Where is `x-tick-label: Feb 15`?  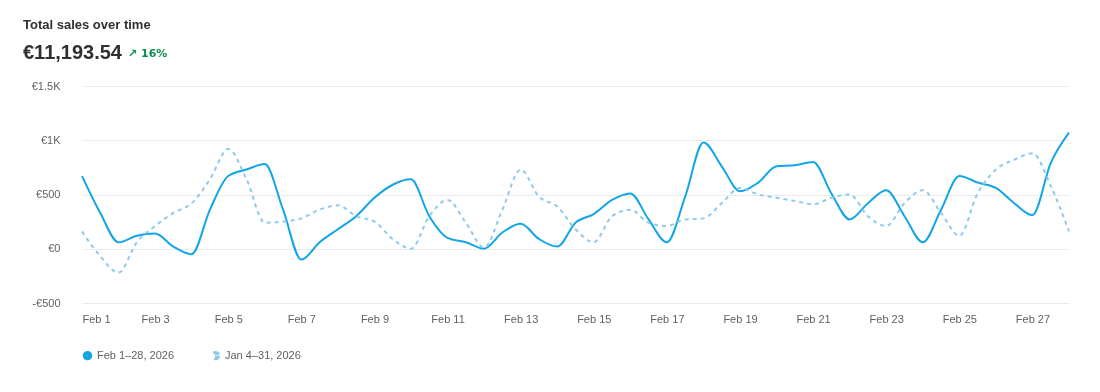
x-tick-label: Feb 15 is located at coordinates (594, 318).